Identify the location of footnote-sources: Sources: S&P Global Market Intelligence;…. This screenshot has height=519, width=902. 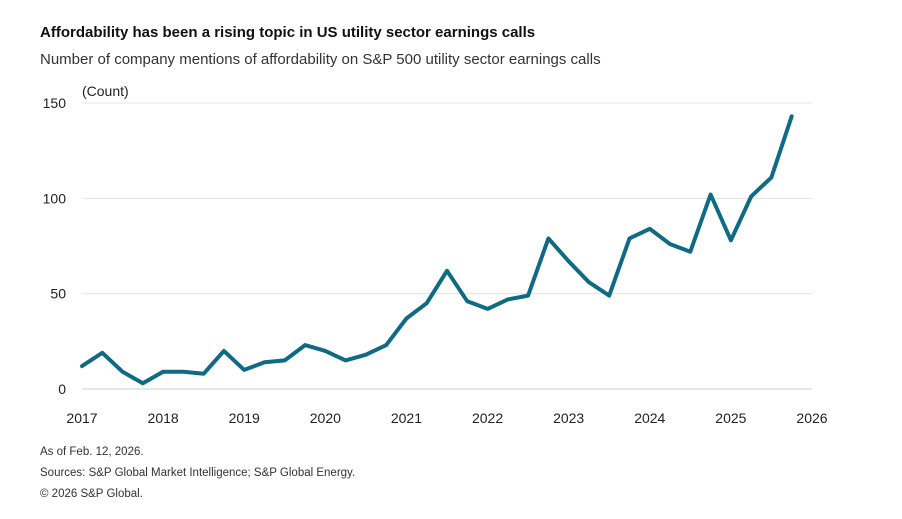
(198, 473).